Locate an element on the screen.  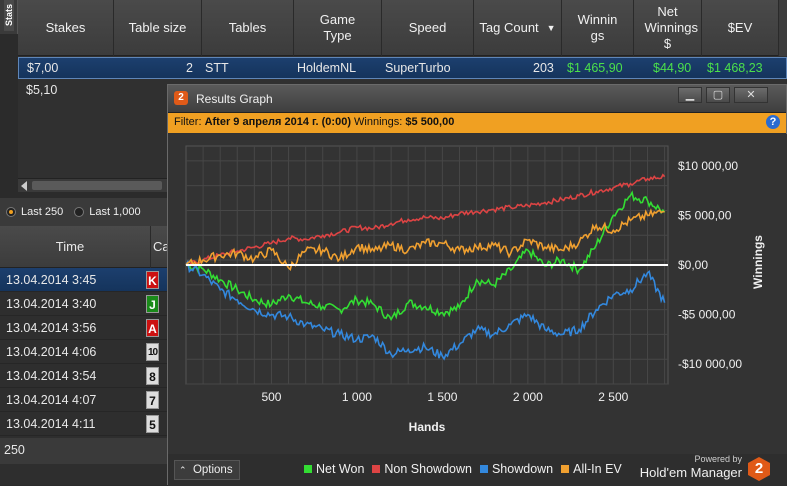
close-icon: ✕ is located at coordinates (751, 95).